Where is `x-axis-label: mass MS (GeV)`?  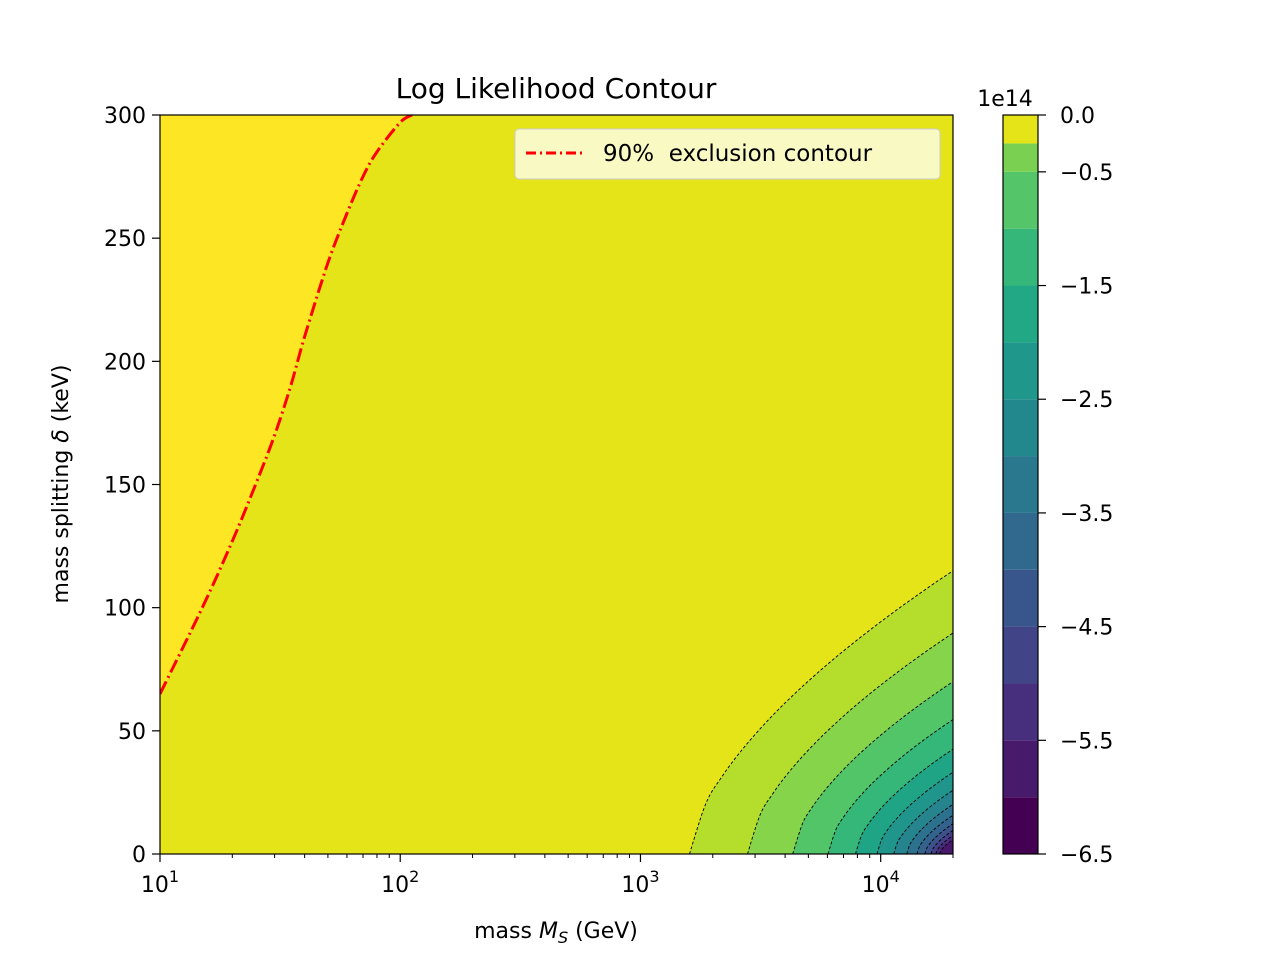
x-axis-label: mass MS (GeV) is located at coordinates (556, 933).